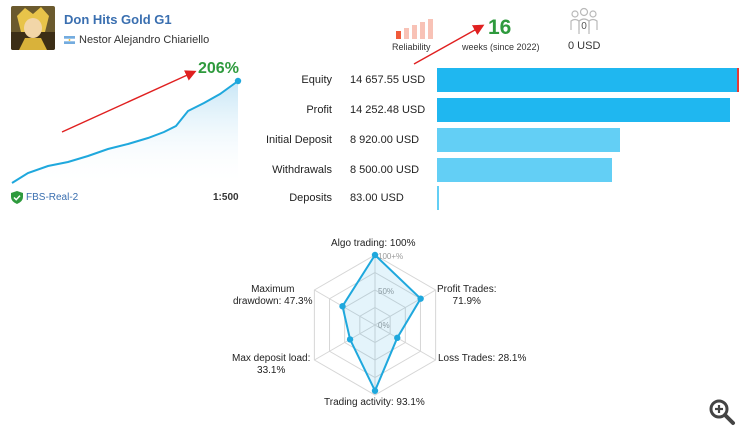 This screenshot has width=750, height=438. I want to click on stat-row-initial-deposit: Initial Deposit 8 920.00 USD, so click(495, 140).